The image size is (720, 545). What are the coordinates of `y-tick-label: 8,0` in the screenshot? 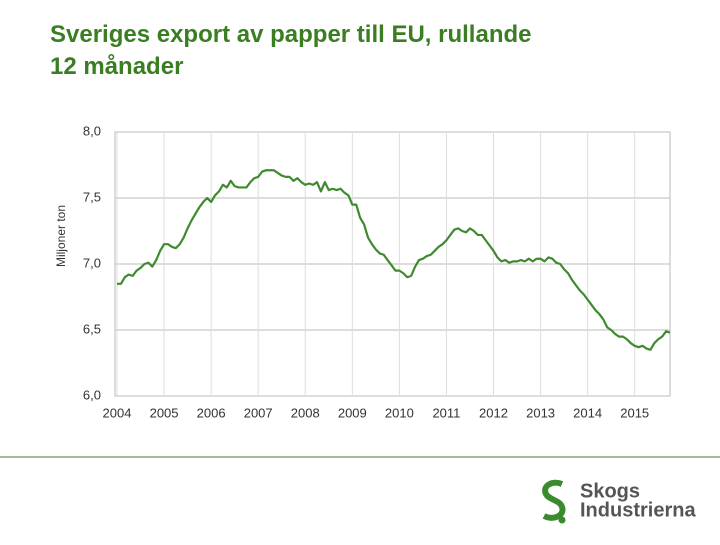 It's located at (92, 130).